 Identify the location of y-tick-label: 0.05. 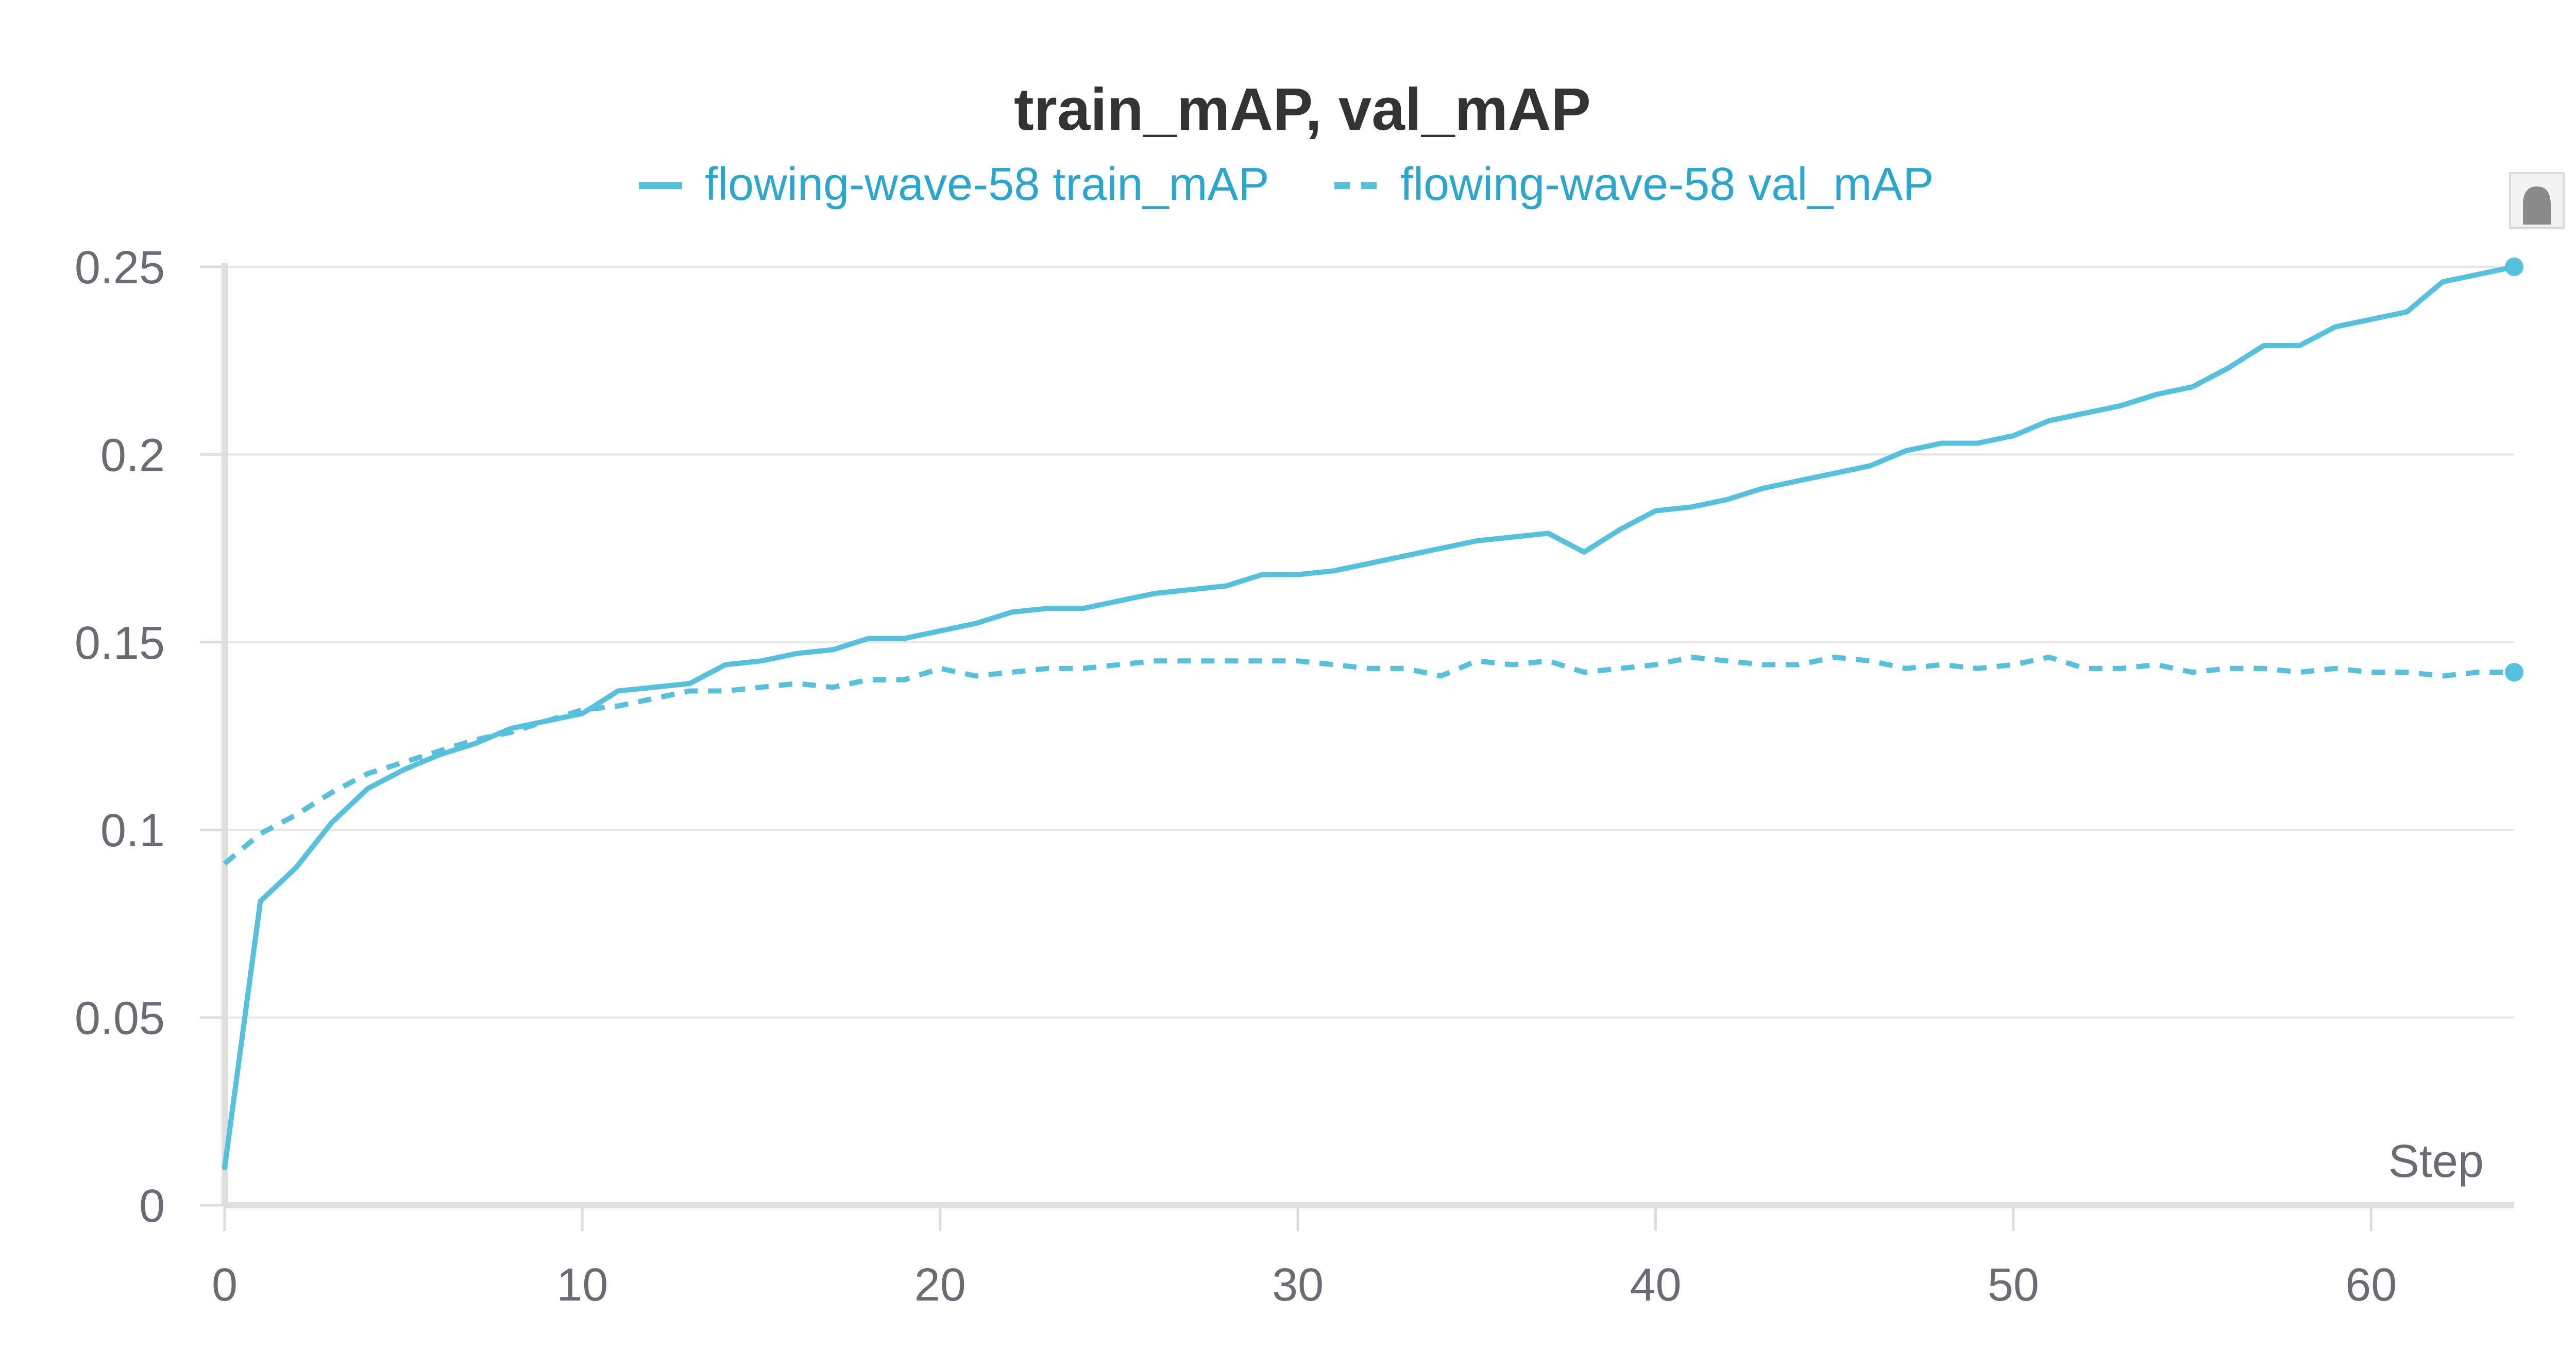
(120, 1019).